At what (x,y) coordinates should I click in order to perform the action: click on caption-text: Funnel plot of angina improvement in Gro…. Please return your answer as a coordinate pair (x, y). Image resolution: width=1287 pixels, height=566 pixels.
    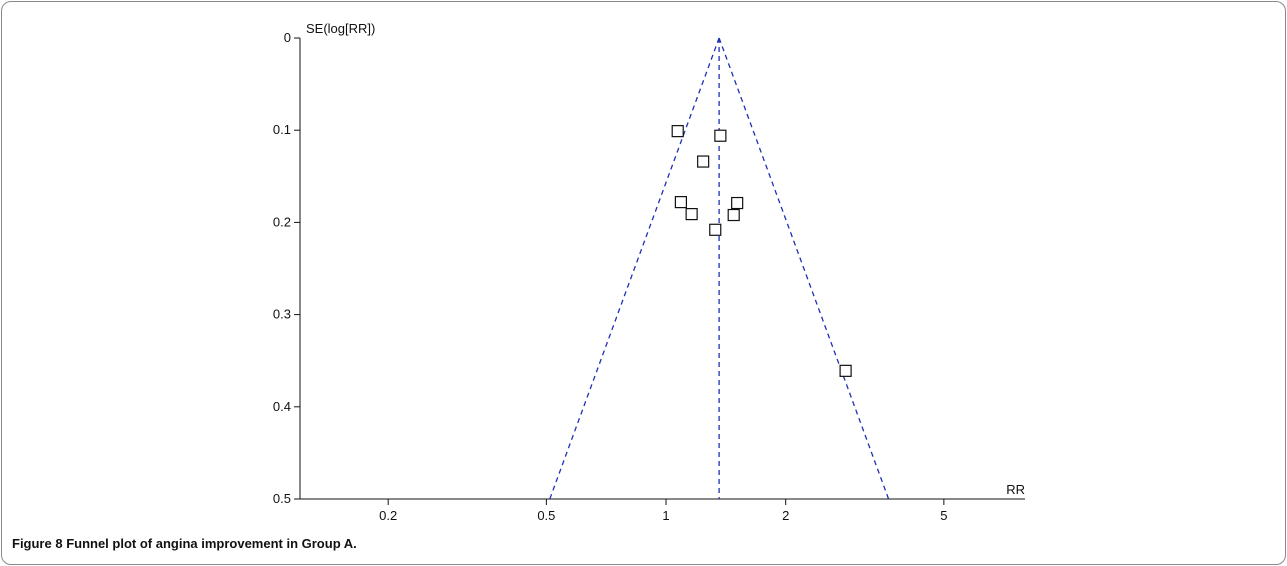
    Looking at the image, I should click on (209, 543).